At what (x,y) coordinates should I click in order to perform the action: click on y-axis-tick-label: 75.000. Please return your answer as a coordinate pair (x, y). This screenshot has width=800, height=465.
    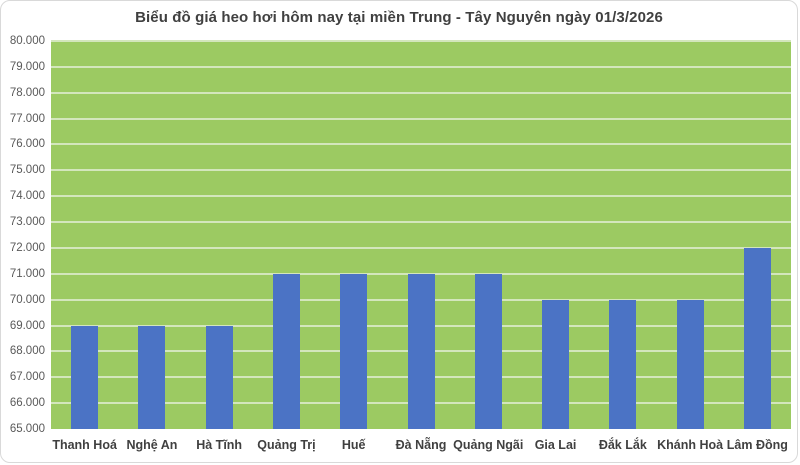
    Looking at the image, I should click on (27, 170).